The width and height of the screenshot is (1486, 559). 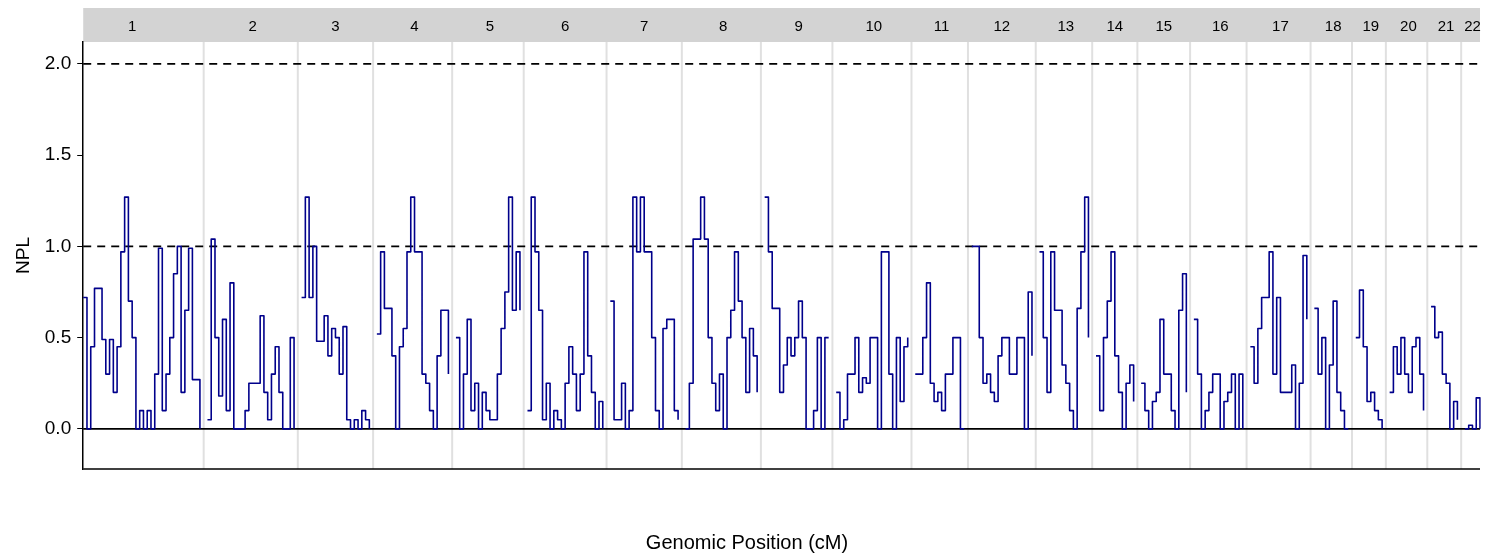 What do you see at coordinates (798, 26) in the screenshot?
I see `x-tick-label: 9` at bounding box center [798, 26].